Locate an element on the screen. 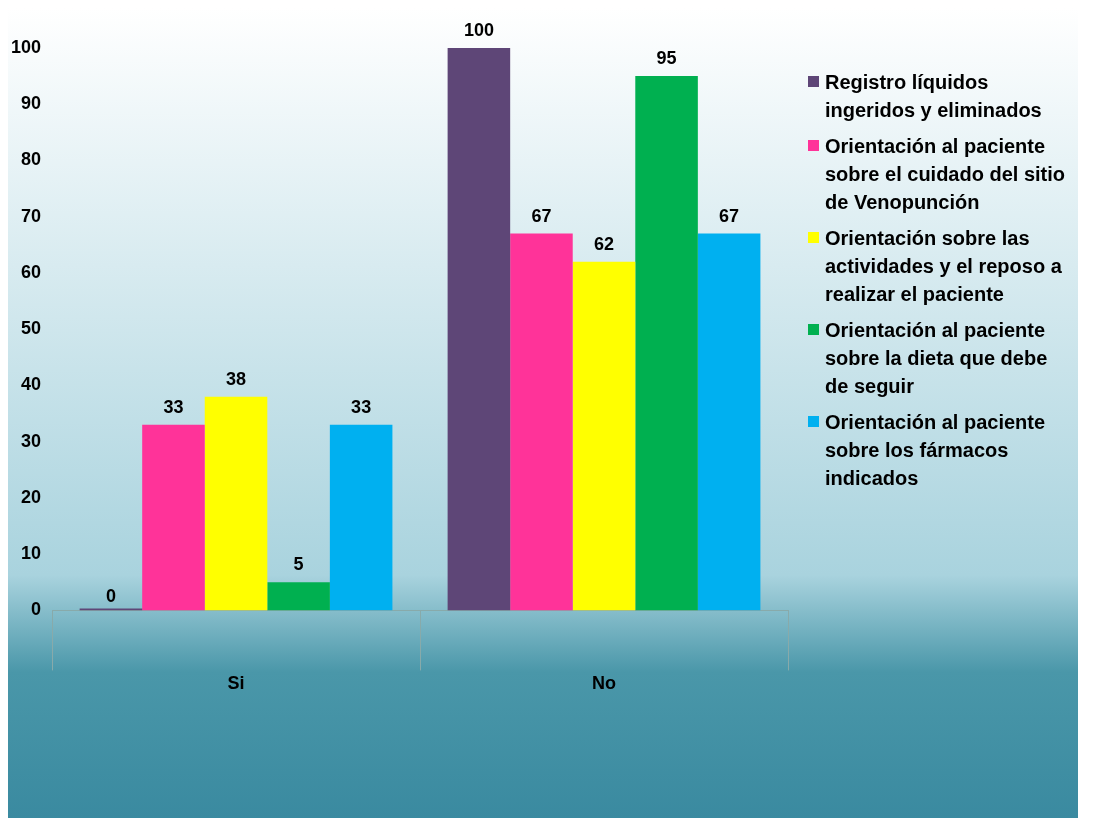  legend-label: Orientación al paciente sobre los fármacos indicados is located at coordinates (936, 450).